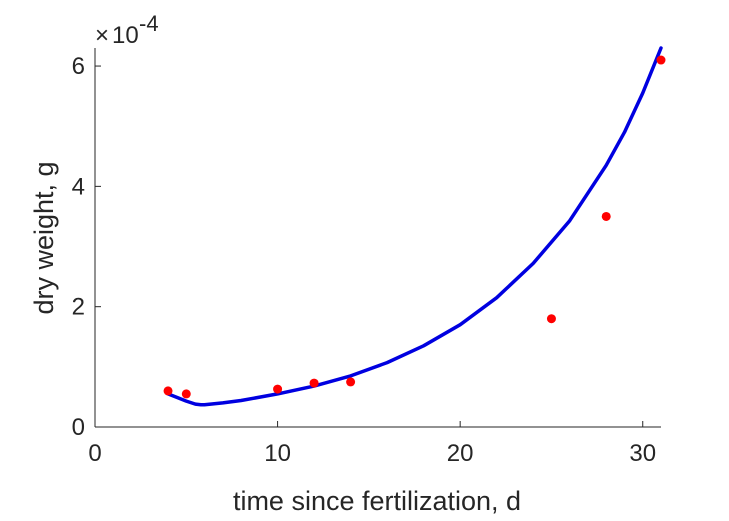  What do you see at coordinates (78, 427) in the screenshot?
I see `y-tick-label: 0` at bounding box center [78, 427].